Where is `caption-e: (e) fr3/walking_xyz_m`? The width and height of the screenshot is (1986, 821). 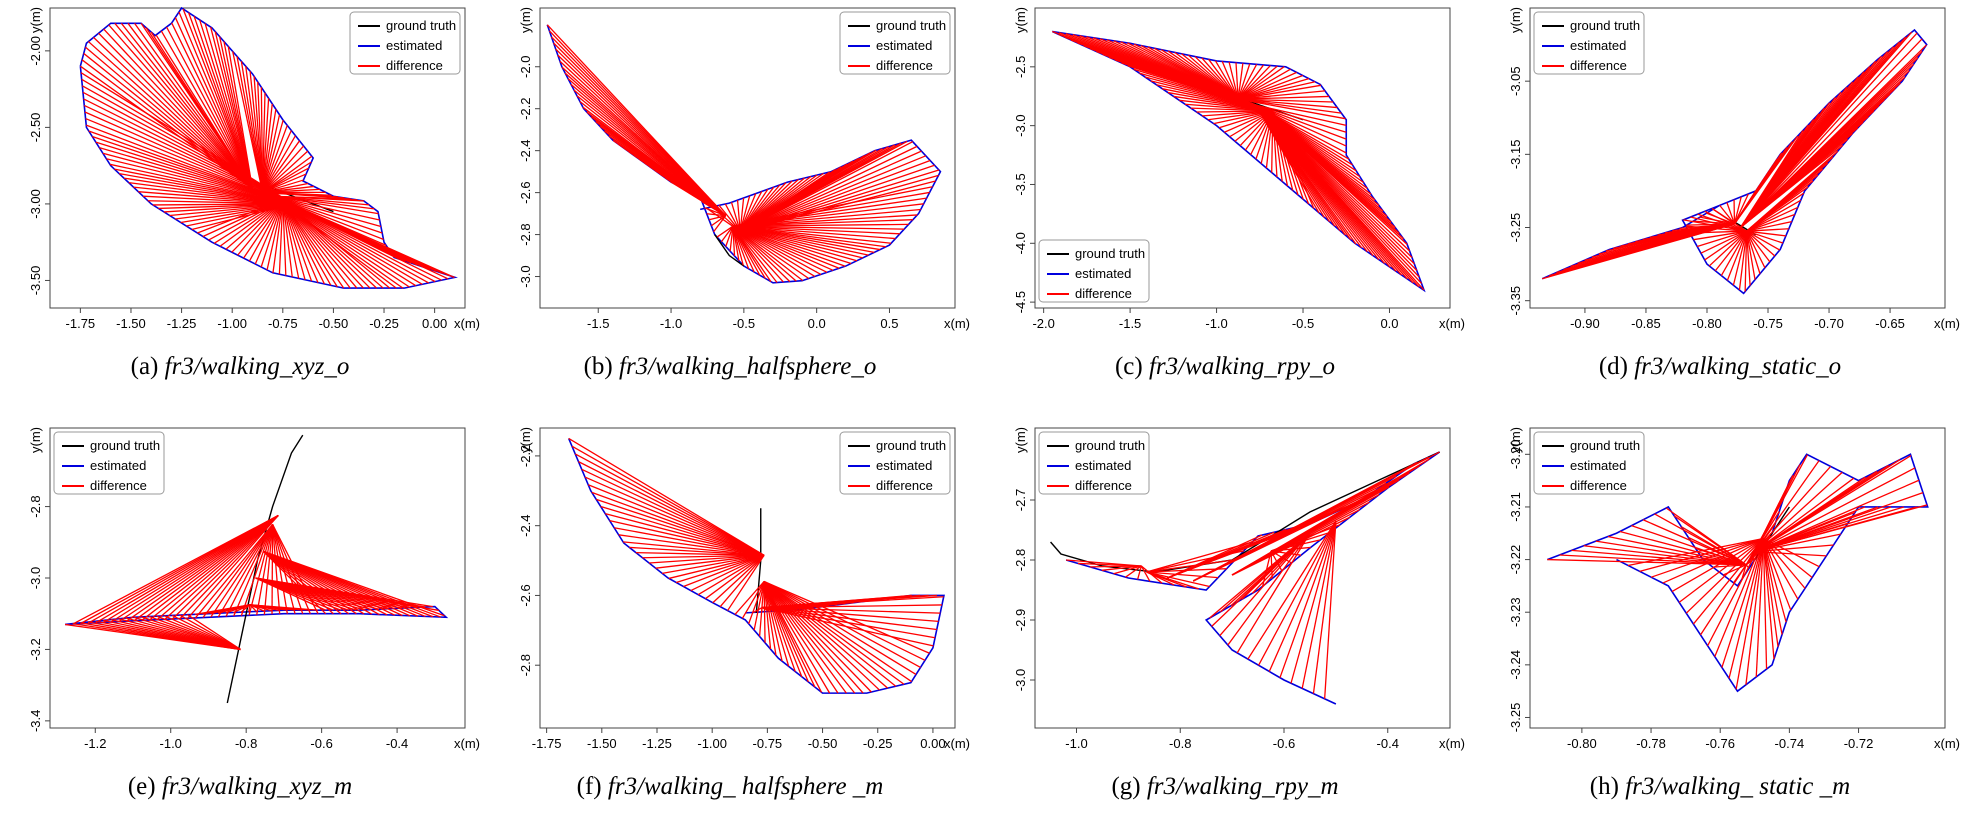
caption-e: (e) fr3/walking_xyz_m is located at coordinates (240, 787).